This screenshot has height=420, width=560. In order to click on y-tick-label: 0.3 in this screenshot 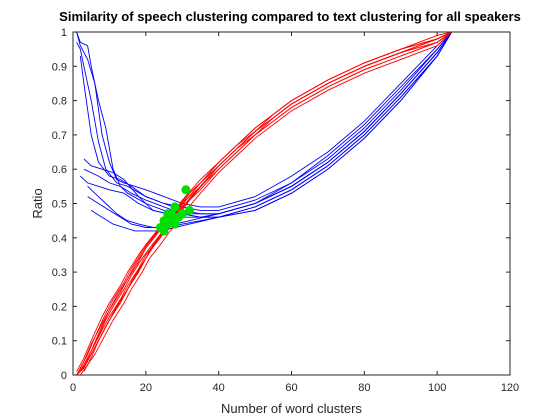, I will do `click(59, 273)`.